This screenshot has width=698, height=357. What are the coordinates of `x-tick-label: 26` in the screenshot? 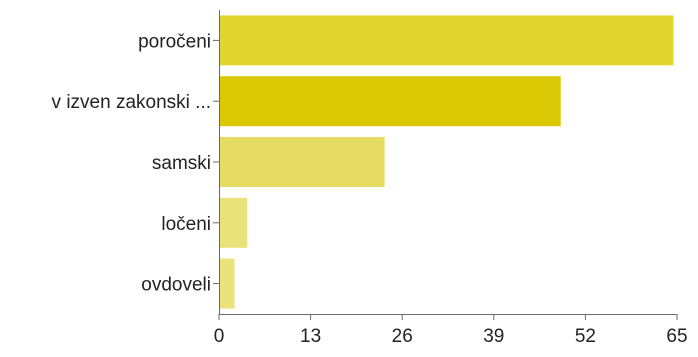 It's located at (402, 336).